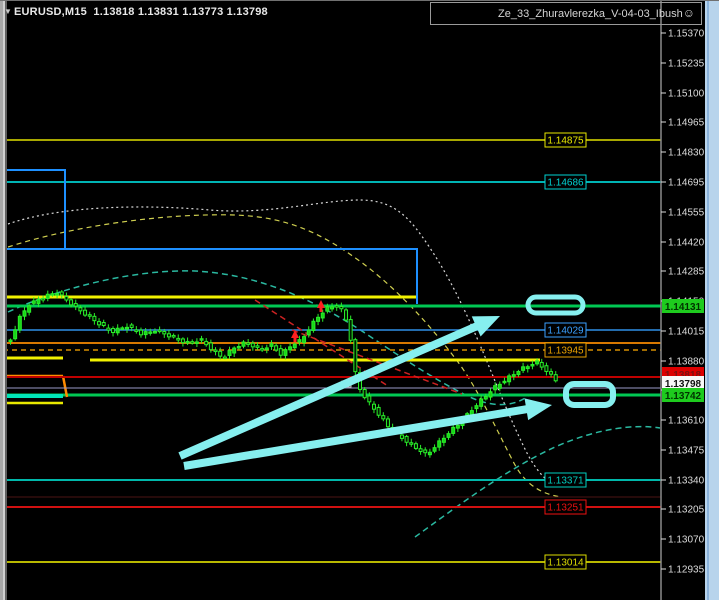 The height and width of the screenshot is (600, 719). I want to click on axis-label-1.13070: 1.13070, so click(686, 540).